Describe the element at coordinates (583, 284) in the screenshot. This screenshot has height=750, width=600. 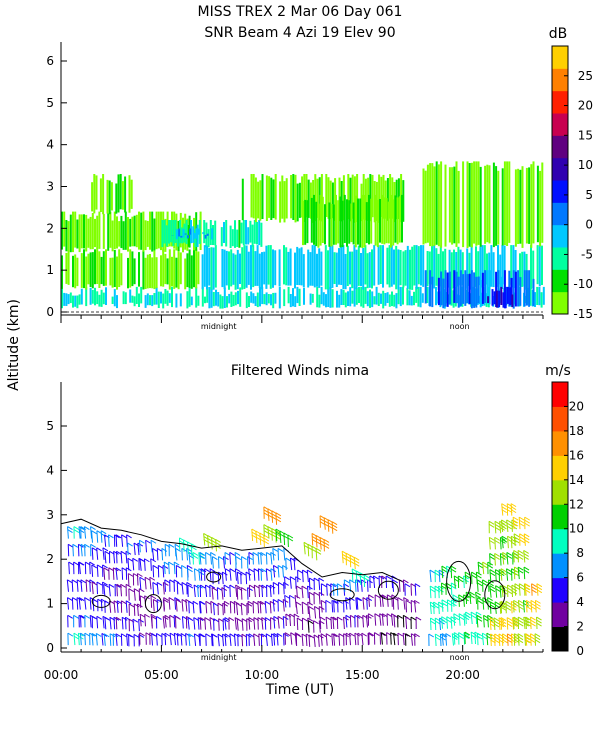
I see `snr-colorbar-tick-label: -10` at that location.